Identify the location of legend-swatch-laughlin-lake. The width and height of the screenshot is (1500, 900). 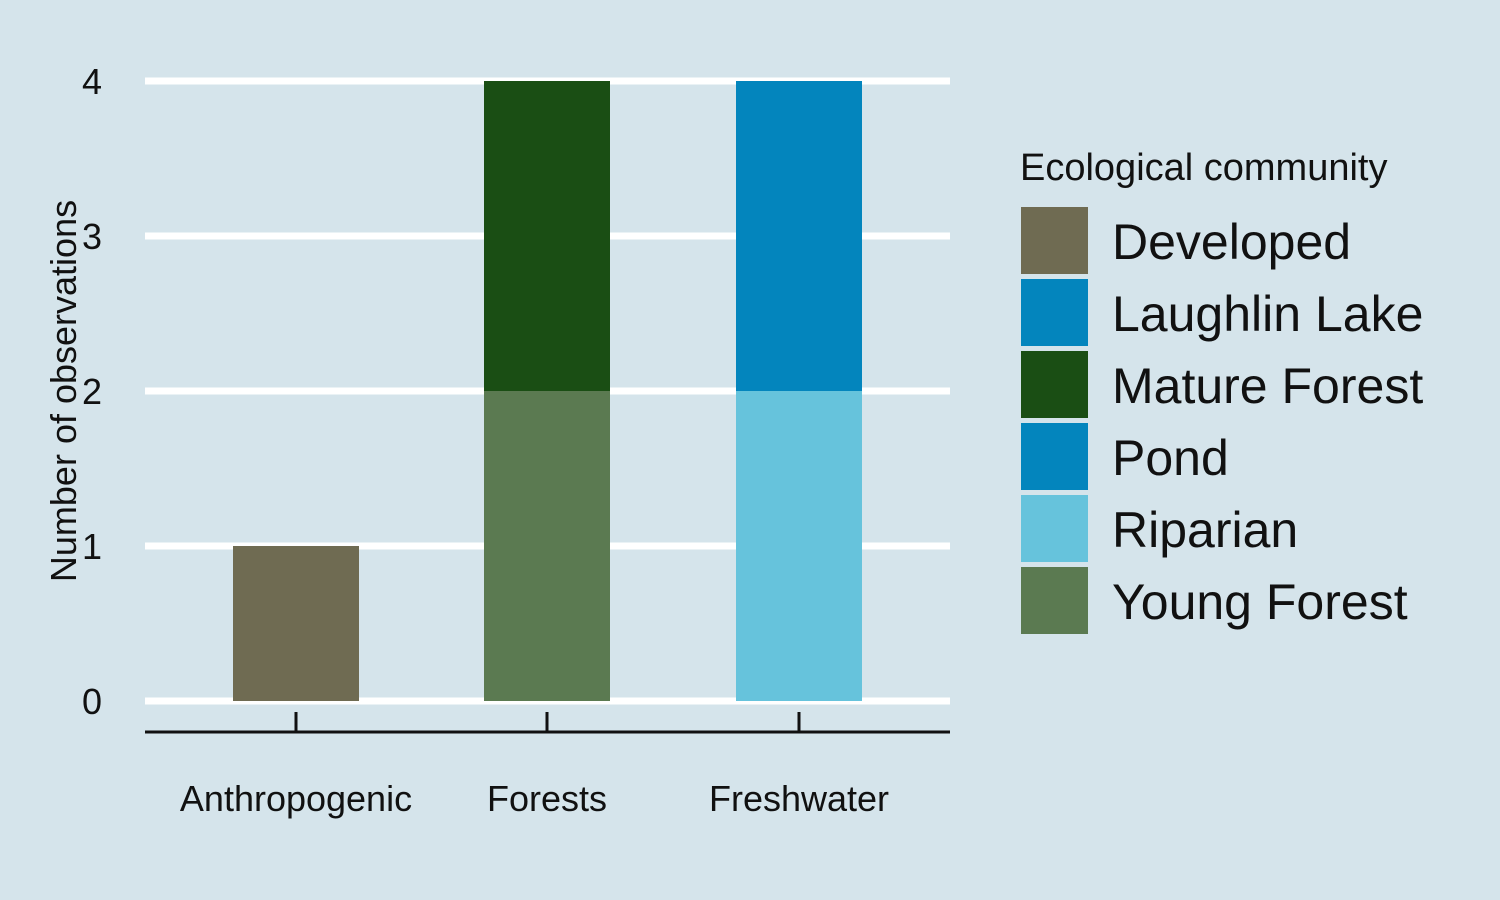
(1054, 312).